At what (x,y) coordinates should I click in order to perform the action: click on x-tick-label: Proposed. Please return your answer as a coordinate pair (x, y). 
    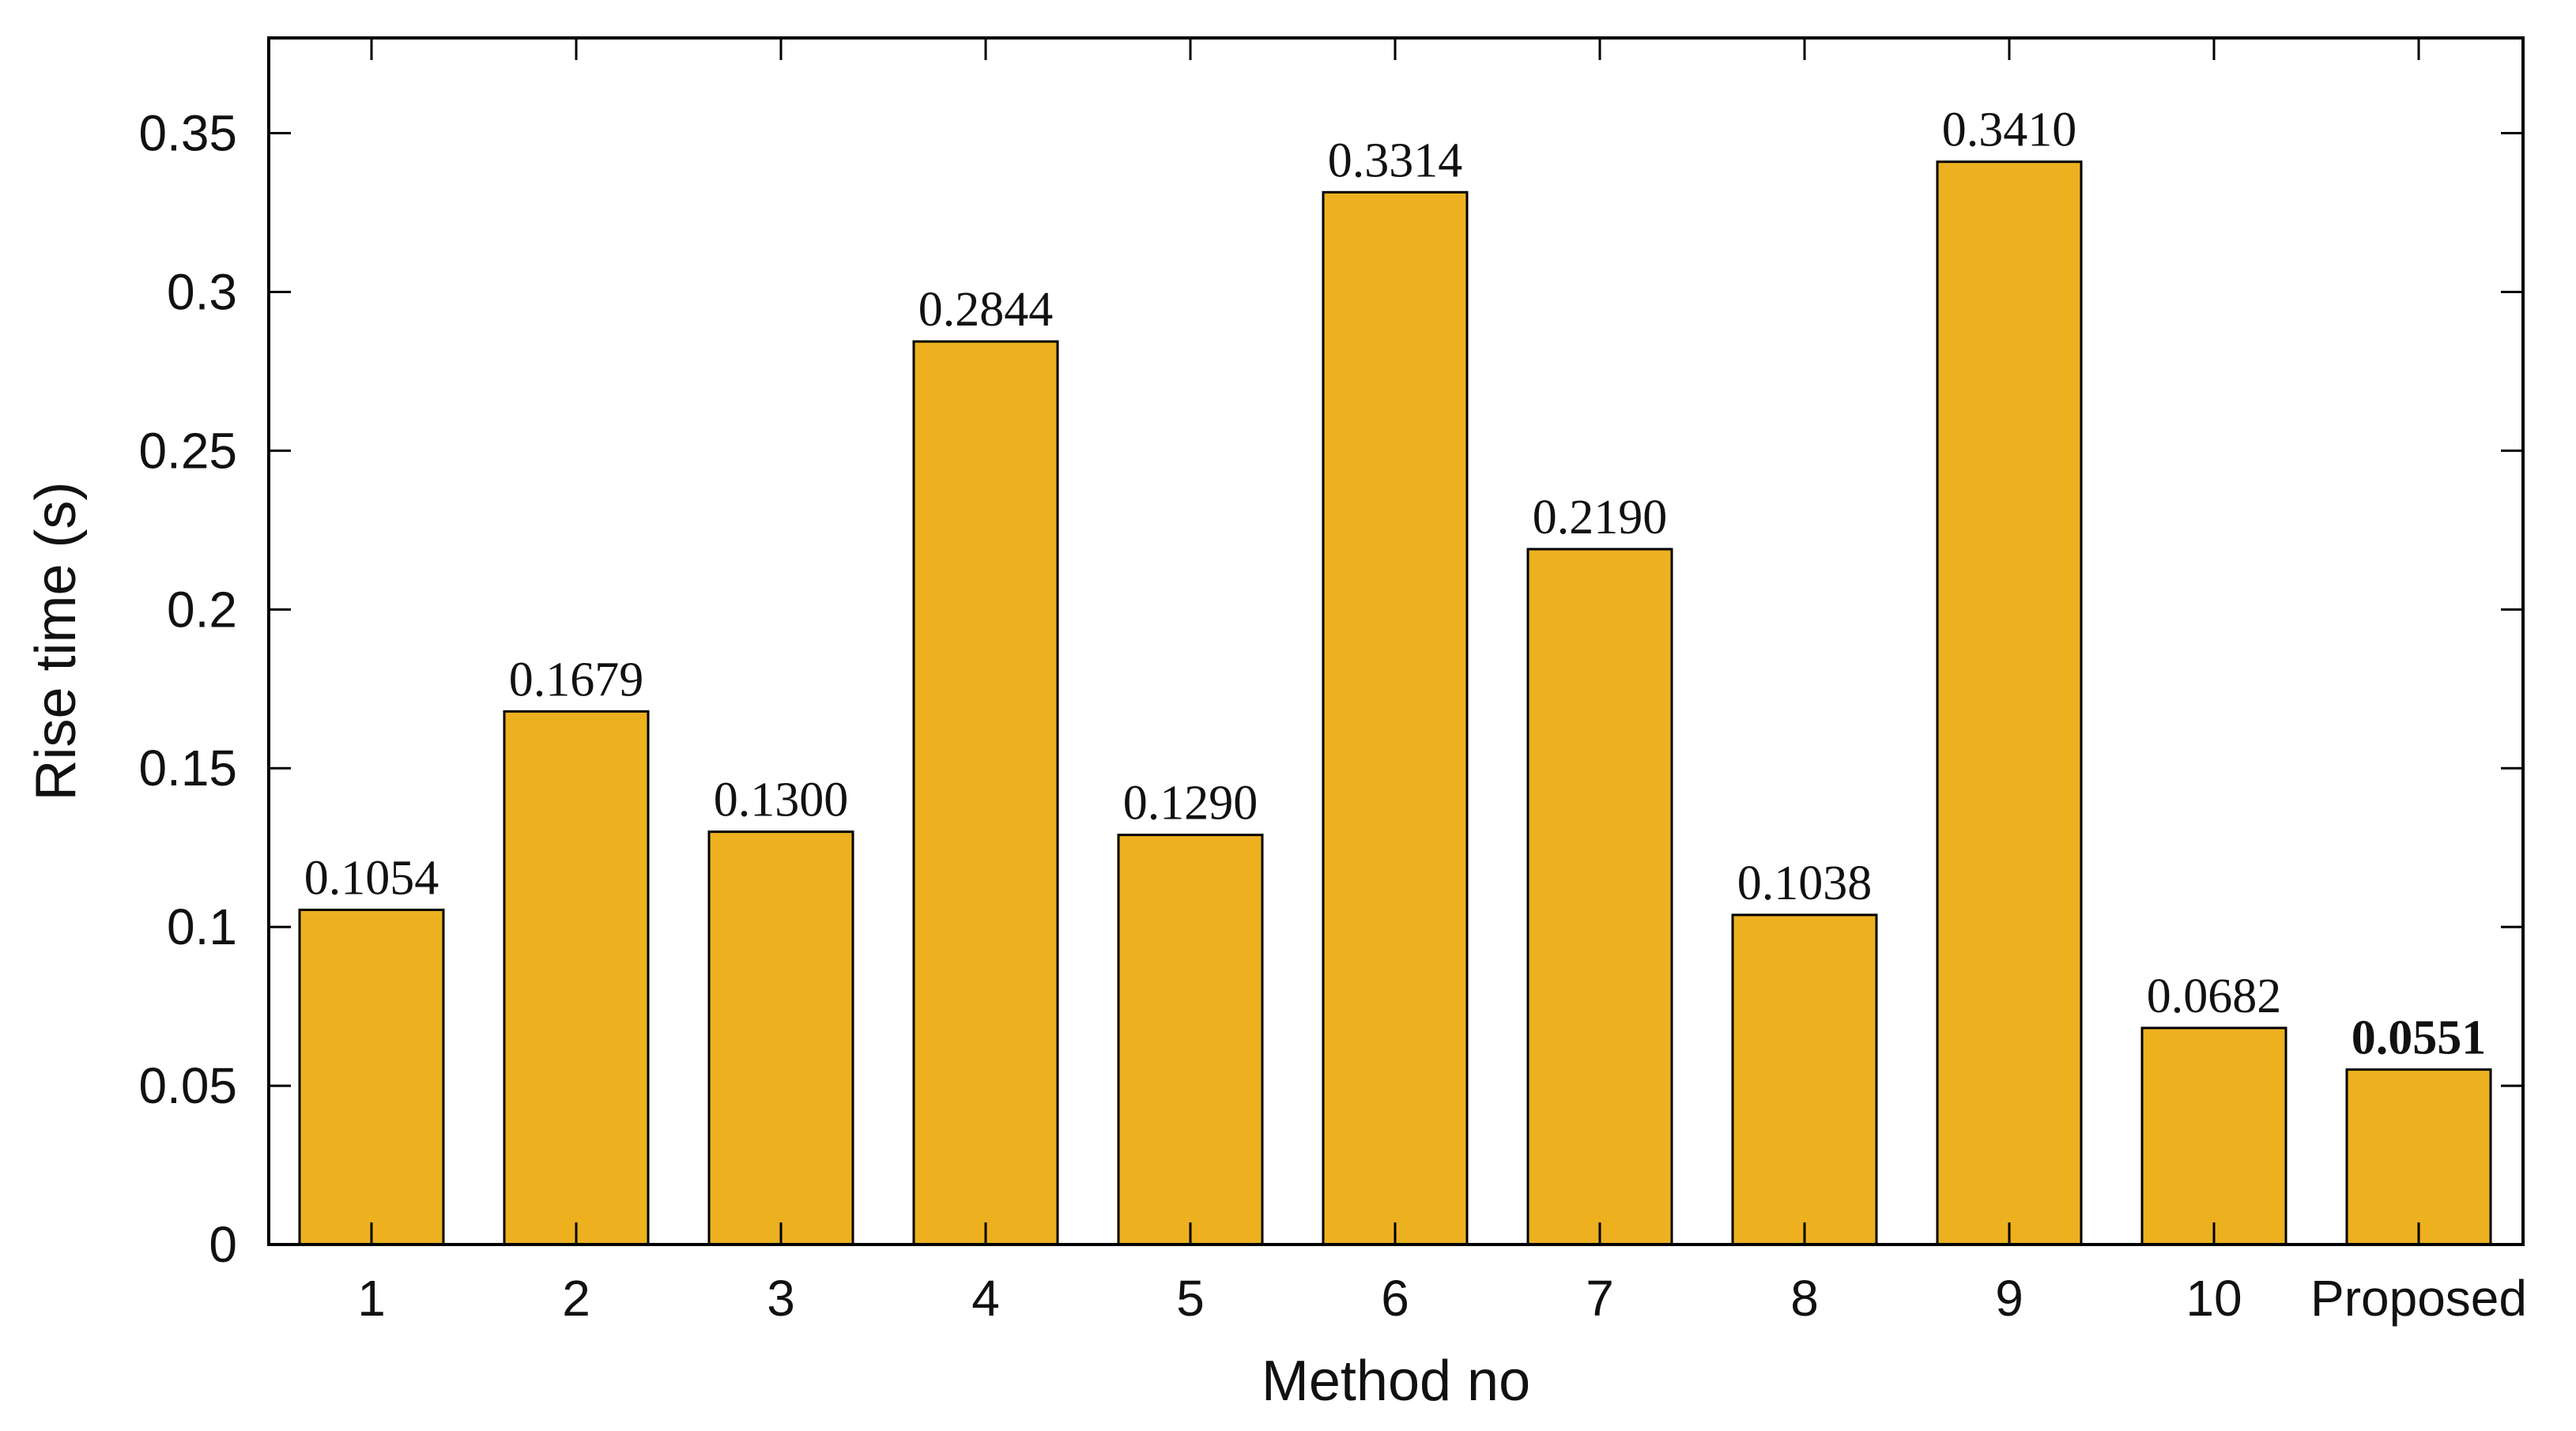
    Looking at the image, I should click on (2418, 1298).